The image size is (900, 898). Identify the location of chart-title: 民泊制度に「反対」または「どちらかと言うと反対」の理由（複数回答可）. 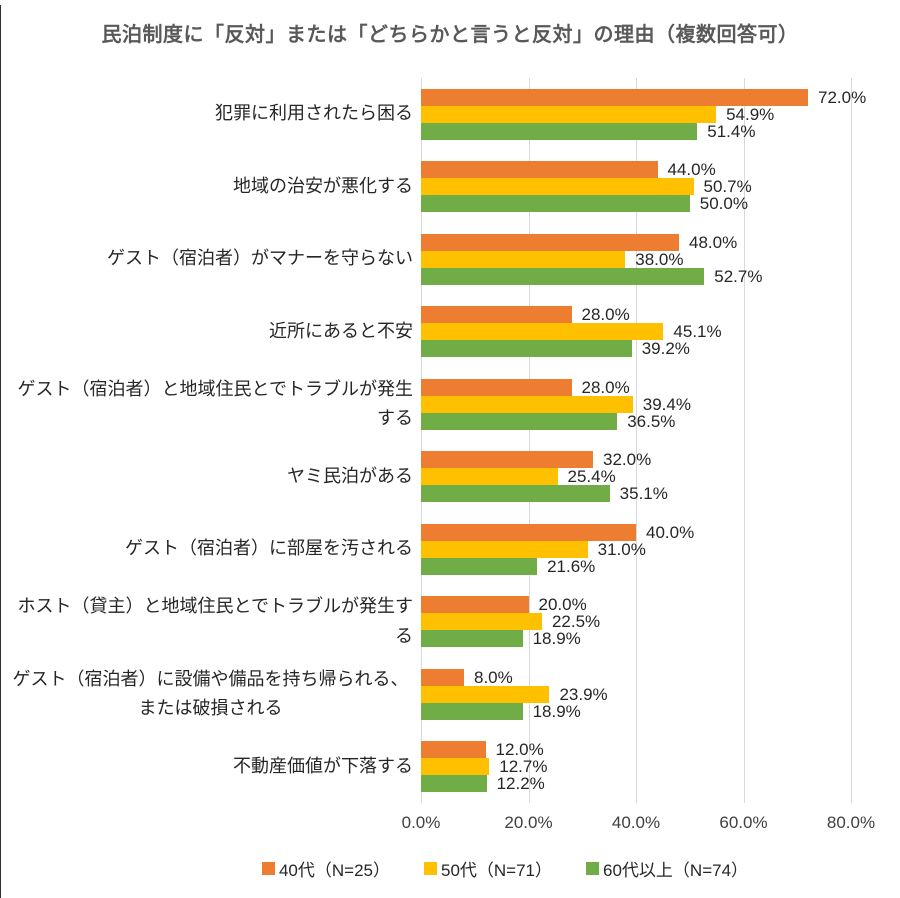
(450, 35).